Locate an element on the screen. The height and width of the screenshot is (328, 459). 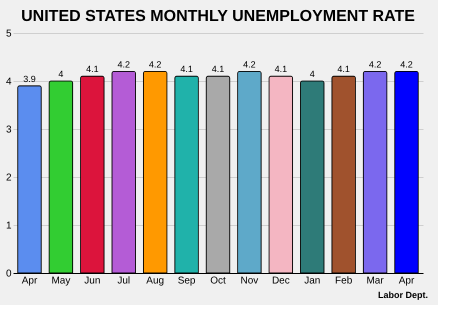
y-tick-label: 0 is located at coordinates (9, 274).